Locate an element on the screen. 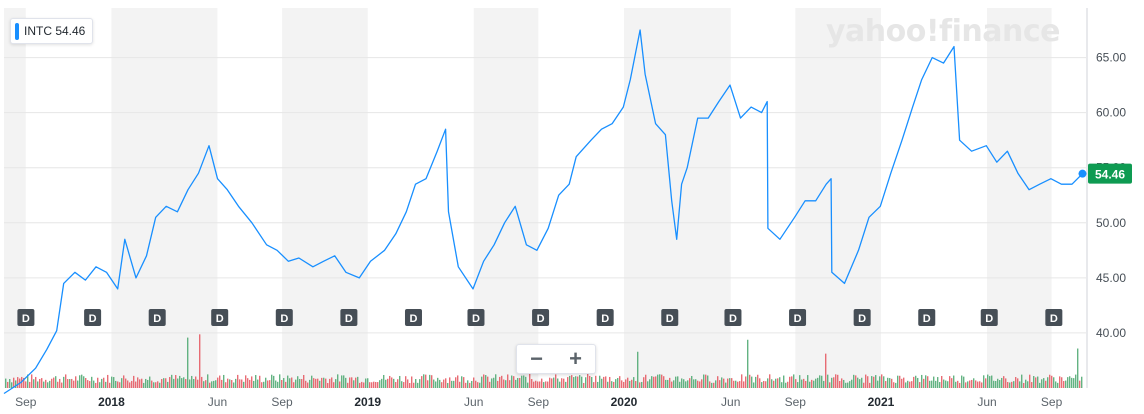  zoom-control: − + is located at coordinates (556, 359).